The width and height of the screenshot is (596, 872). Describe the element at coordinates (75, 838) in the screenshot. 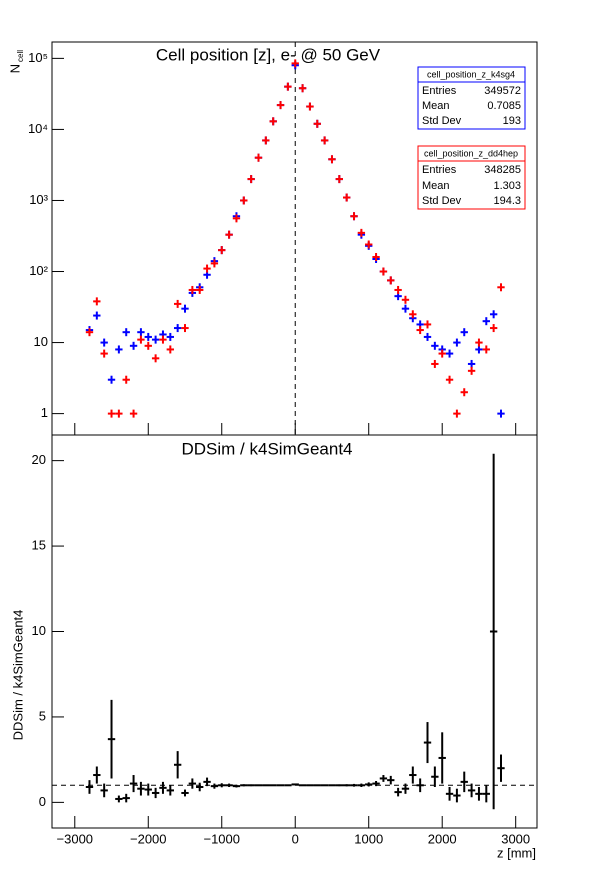

I see `x-tick-label: −3000` at that location.